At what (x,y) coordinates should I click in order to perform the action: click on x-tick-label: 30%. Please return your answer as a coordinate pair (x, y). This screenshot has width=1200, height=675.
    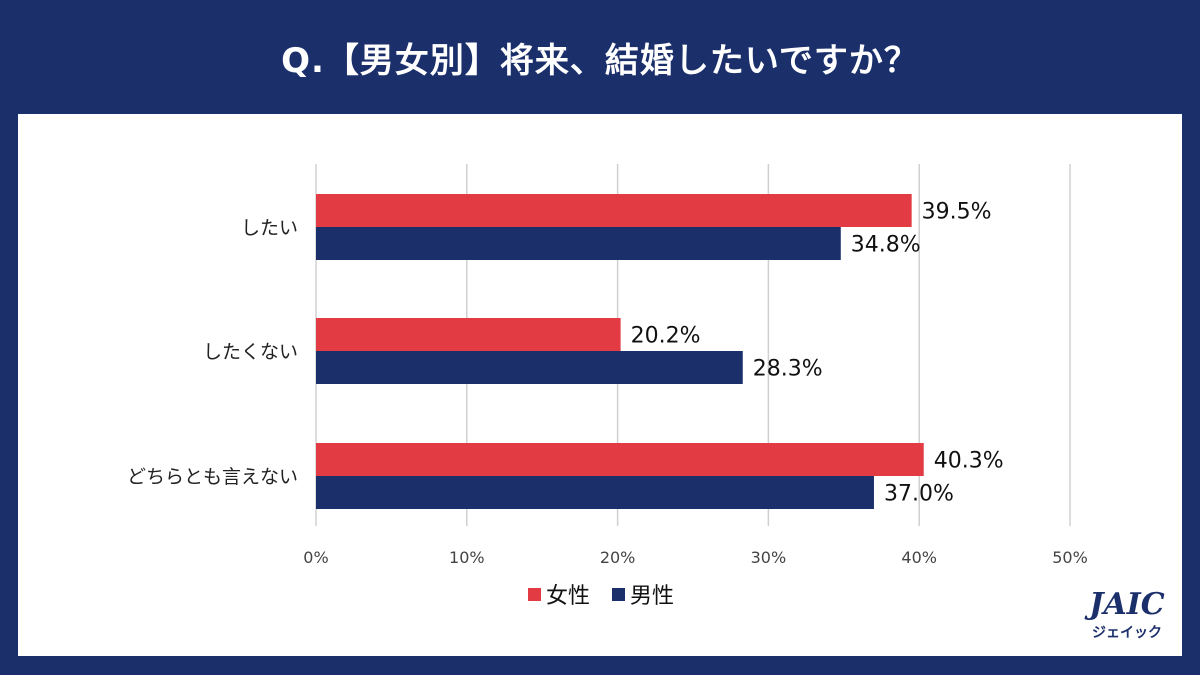
    Looking at the image, I should click on (769, 557).